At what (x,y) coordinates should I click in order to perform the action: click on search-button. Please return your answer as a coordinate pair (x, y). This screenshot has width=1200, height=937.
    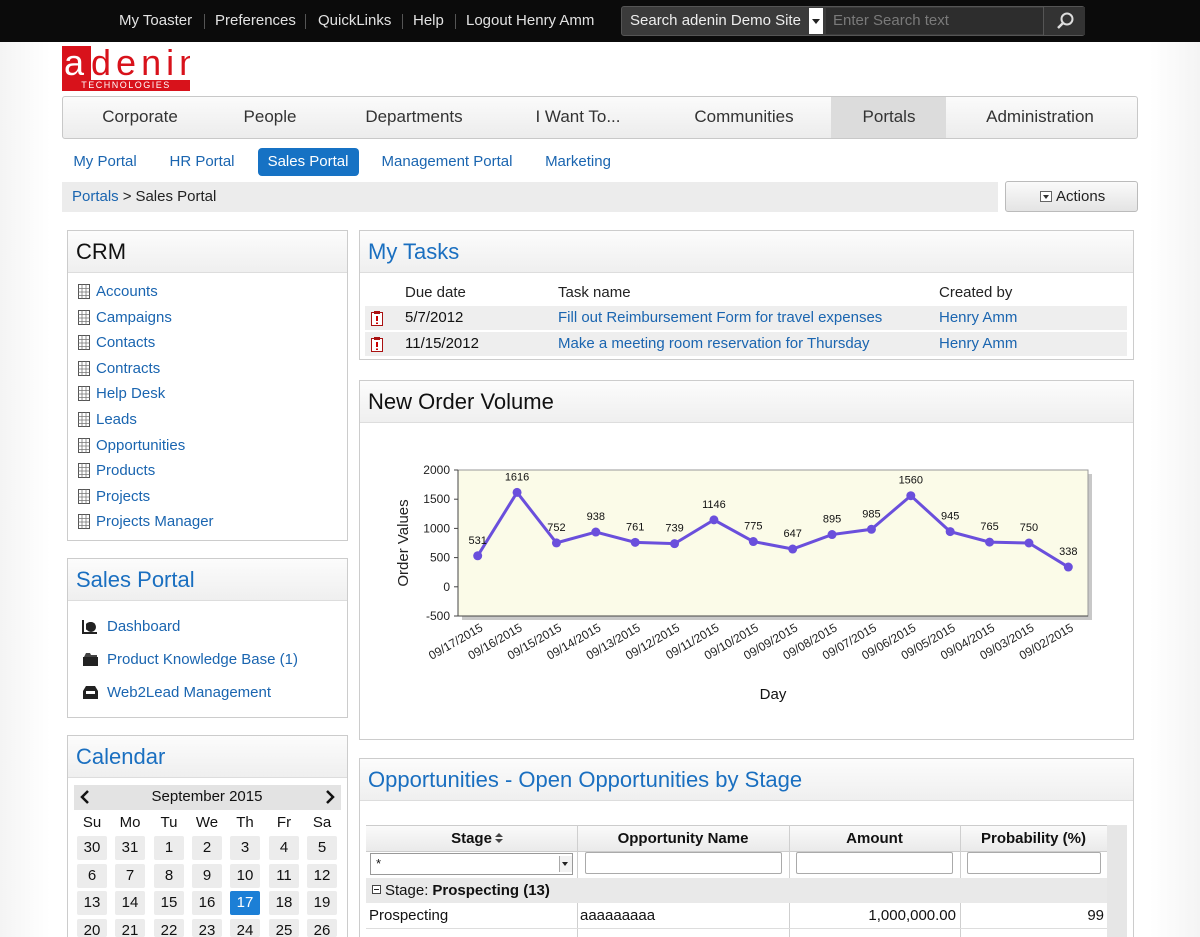
    Looking at the image, I should click on (1064, 21).